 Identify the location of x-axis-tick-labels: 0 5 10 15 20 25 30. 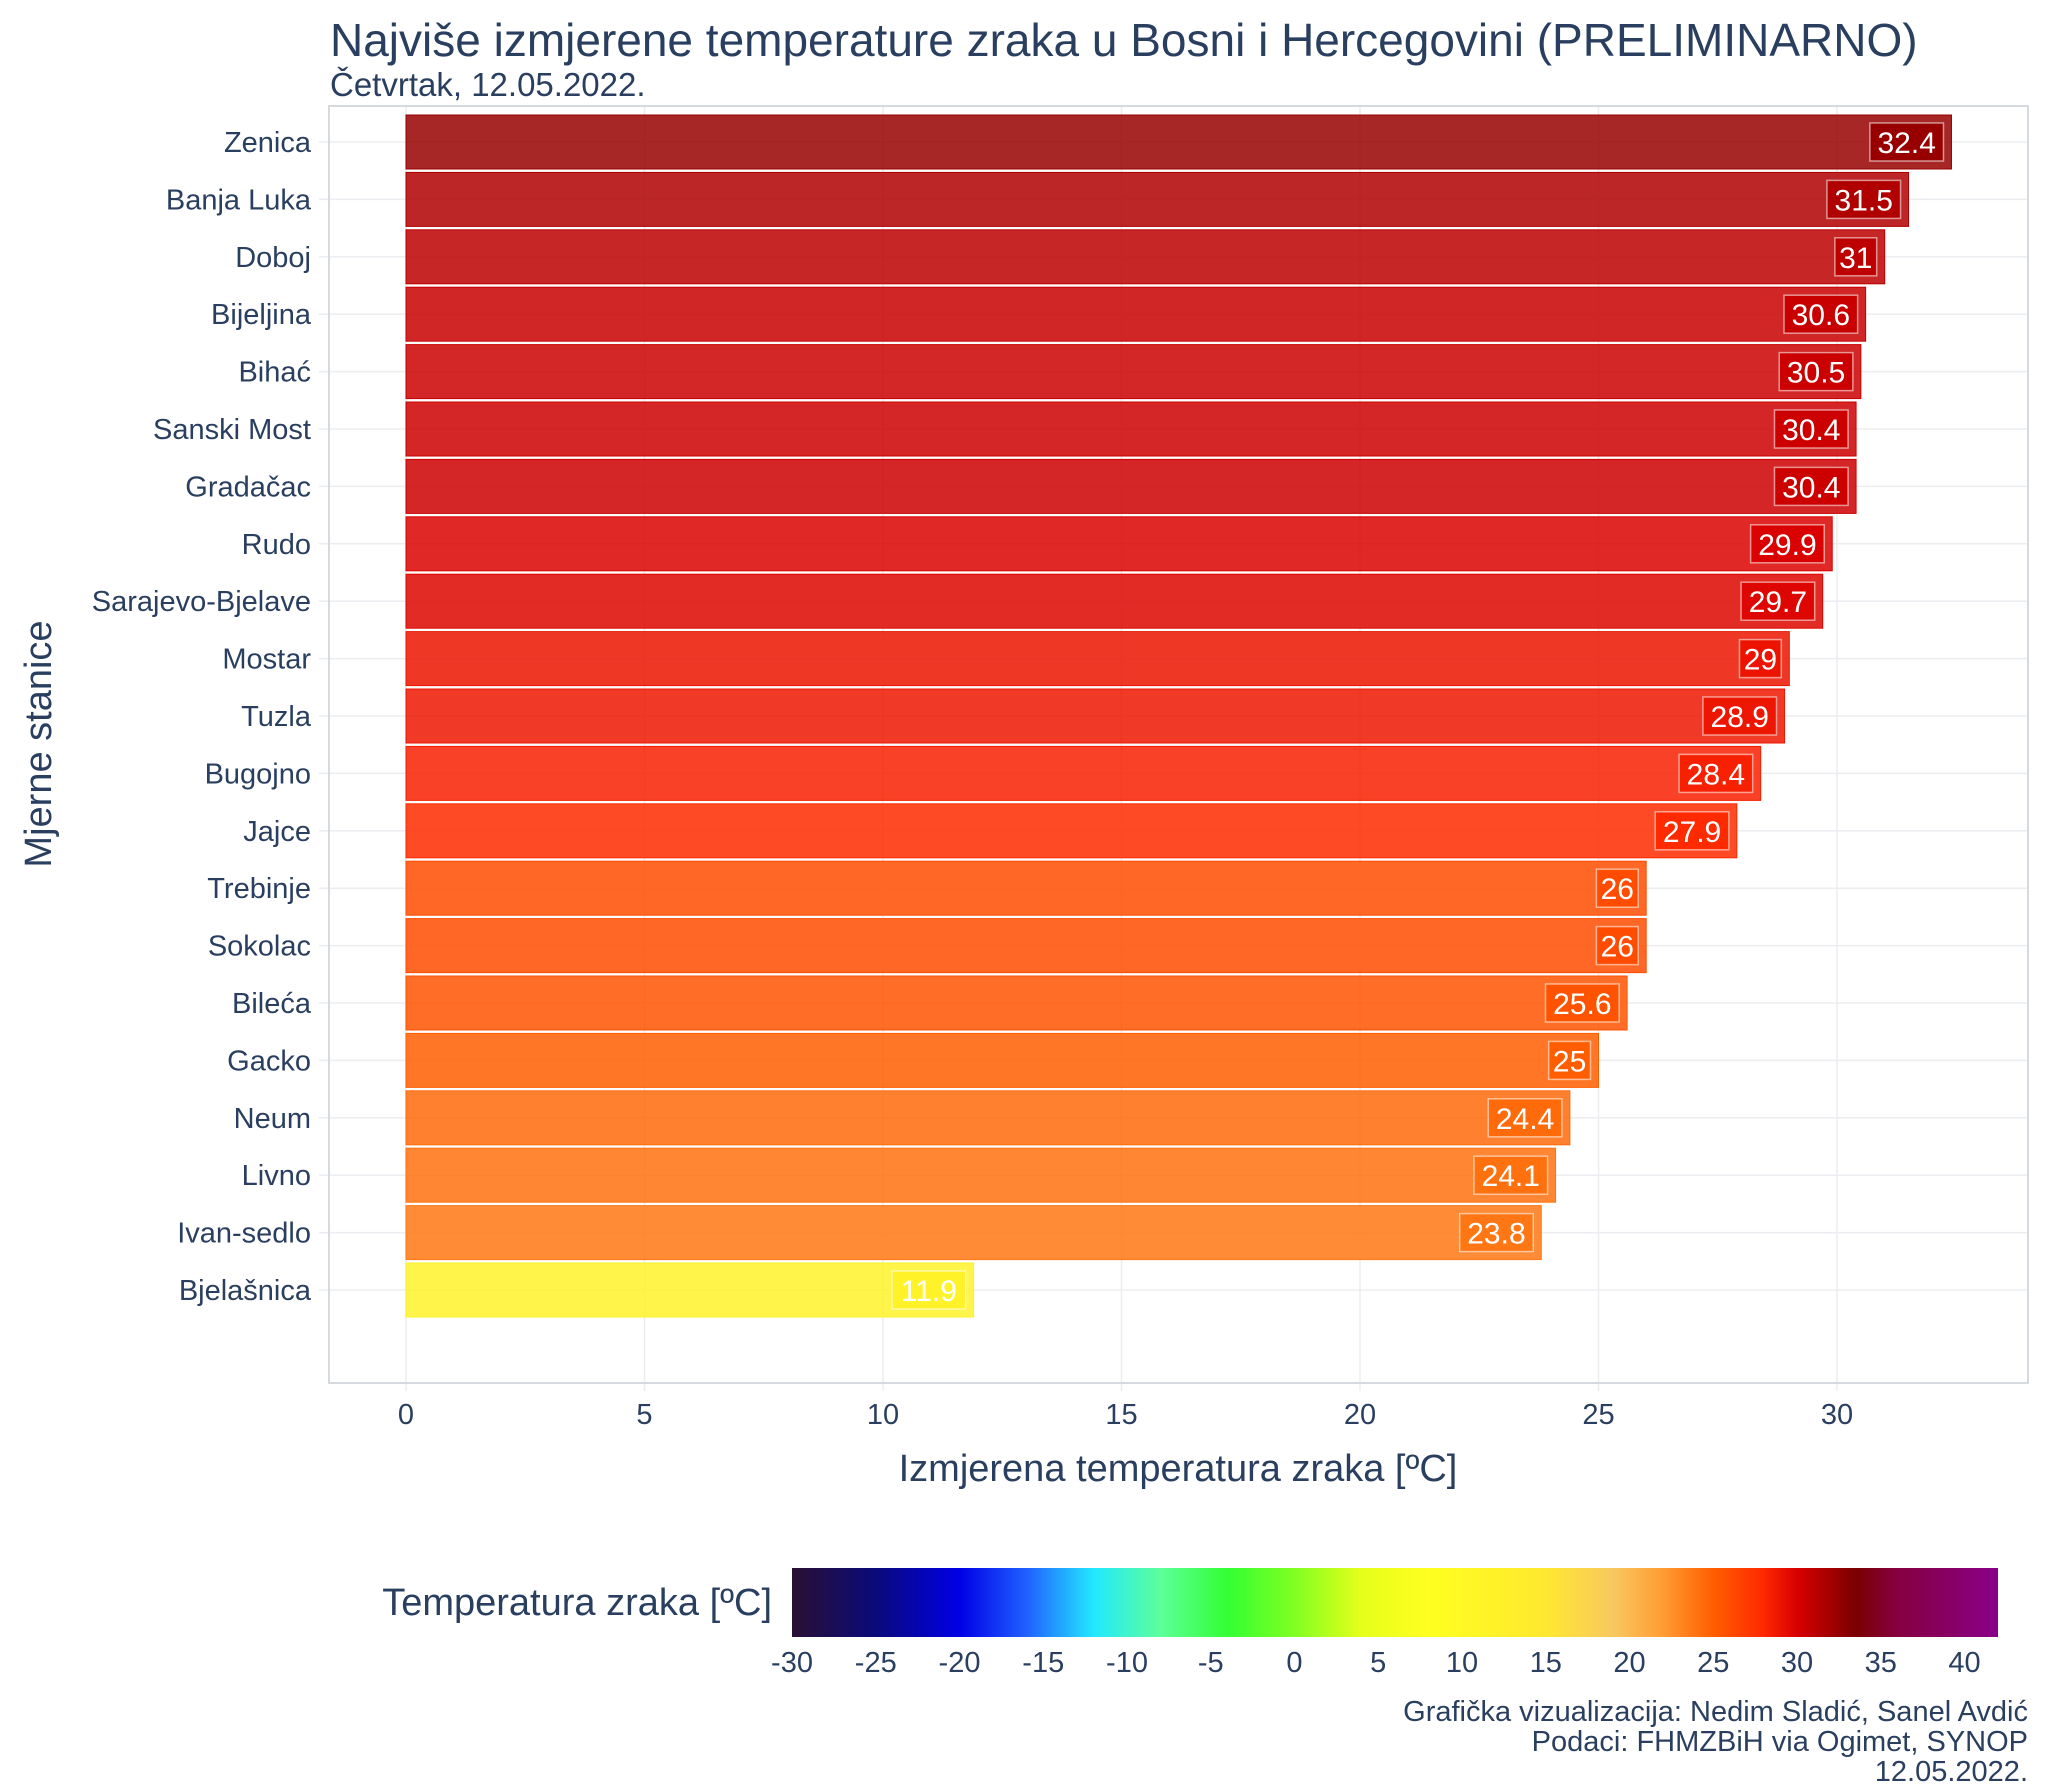
(1125, 1415).